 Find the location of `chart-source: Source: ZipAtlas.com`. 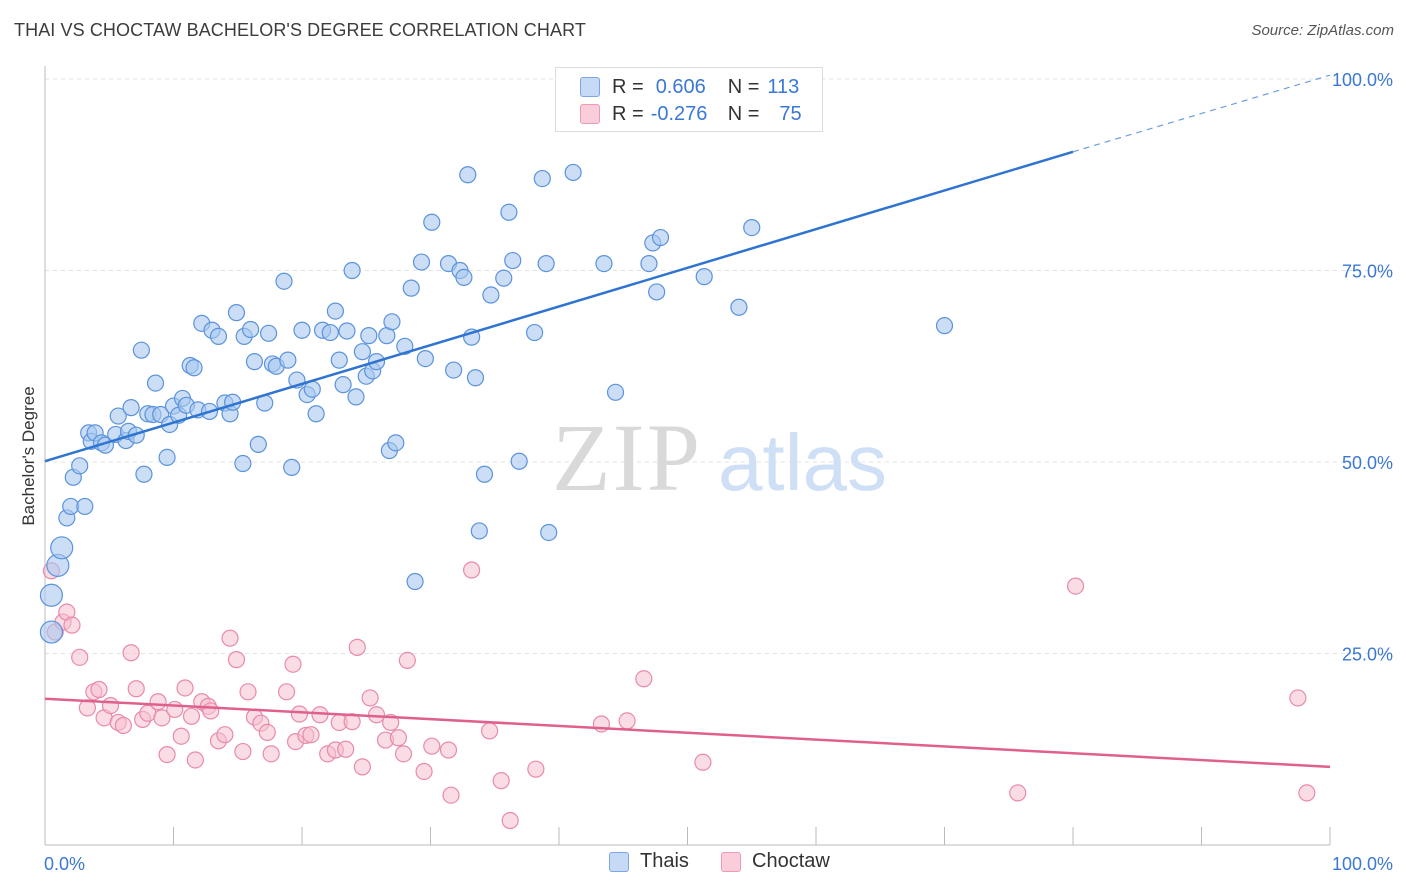

chart-source: Source: ZipAtlas.com is located at coordinates (1322, 30).